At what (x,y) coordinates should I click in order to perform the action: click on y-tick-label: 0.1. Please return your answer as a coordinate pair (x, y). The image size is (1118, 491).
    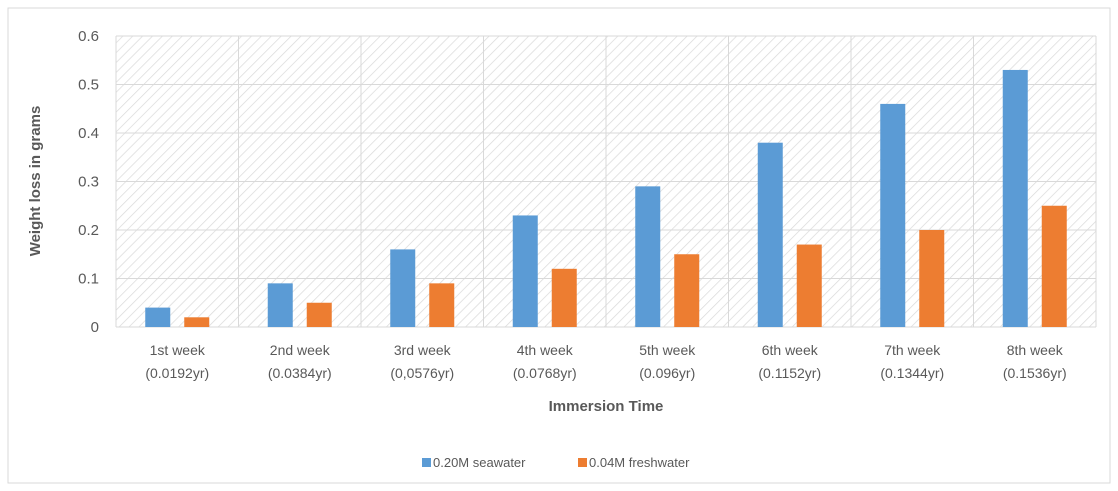
    Looking at the image, I should click on (88, 279).